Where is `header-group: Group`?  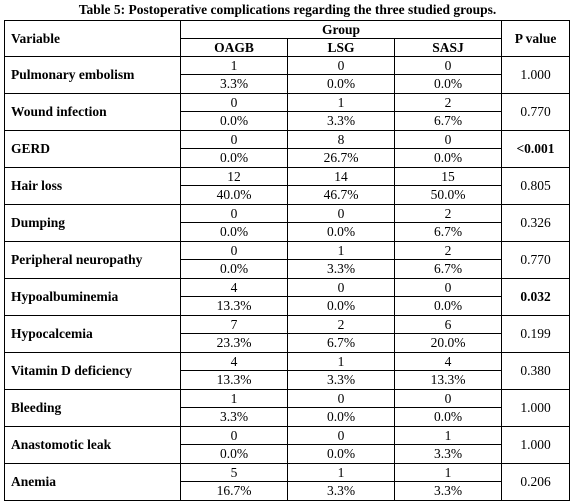 header-group: Group is located at coordinates (341, 29).